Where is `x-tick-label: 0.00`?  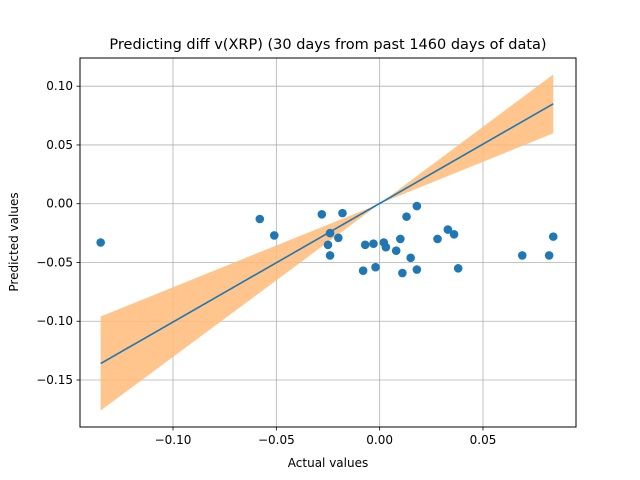 x-tick-label: 0.00 is located at coordinates (379, 440).